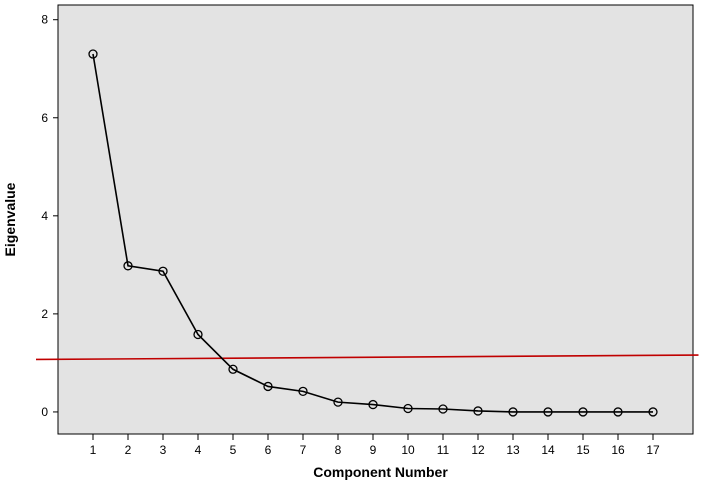  Describe the element at coordinates (93, 450) in the screenshot. I see `x-tick-label: 1` at that location.